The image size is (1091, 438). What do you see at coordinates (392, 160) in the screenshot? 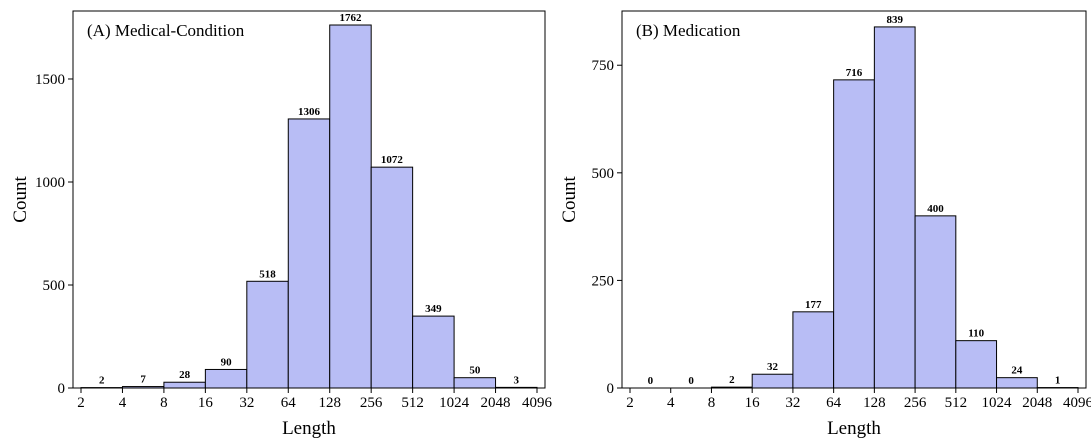
I see `panel-a-data-label: 1072` at bounding box center [392, 160].